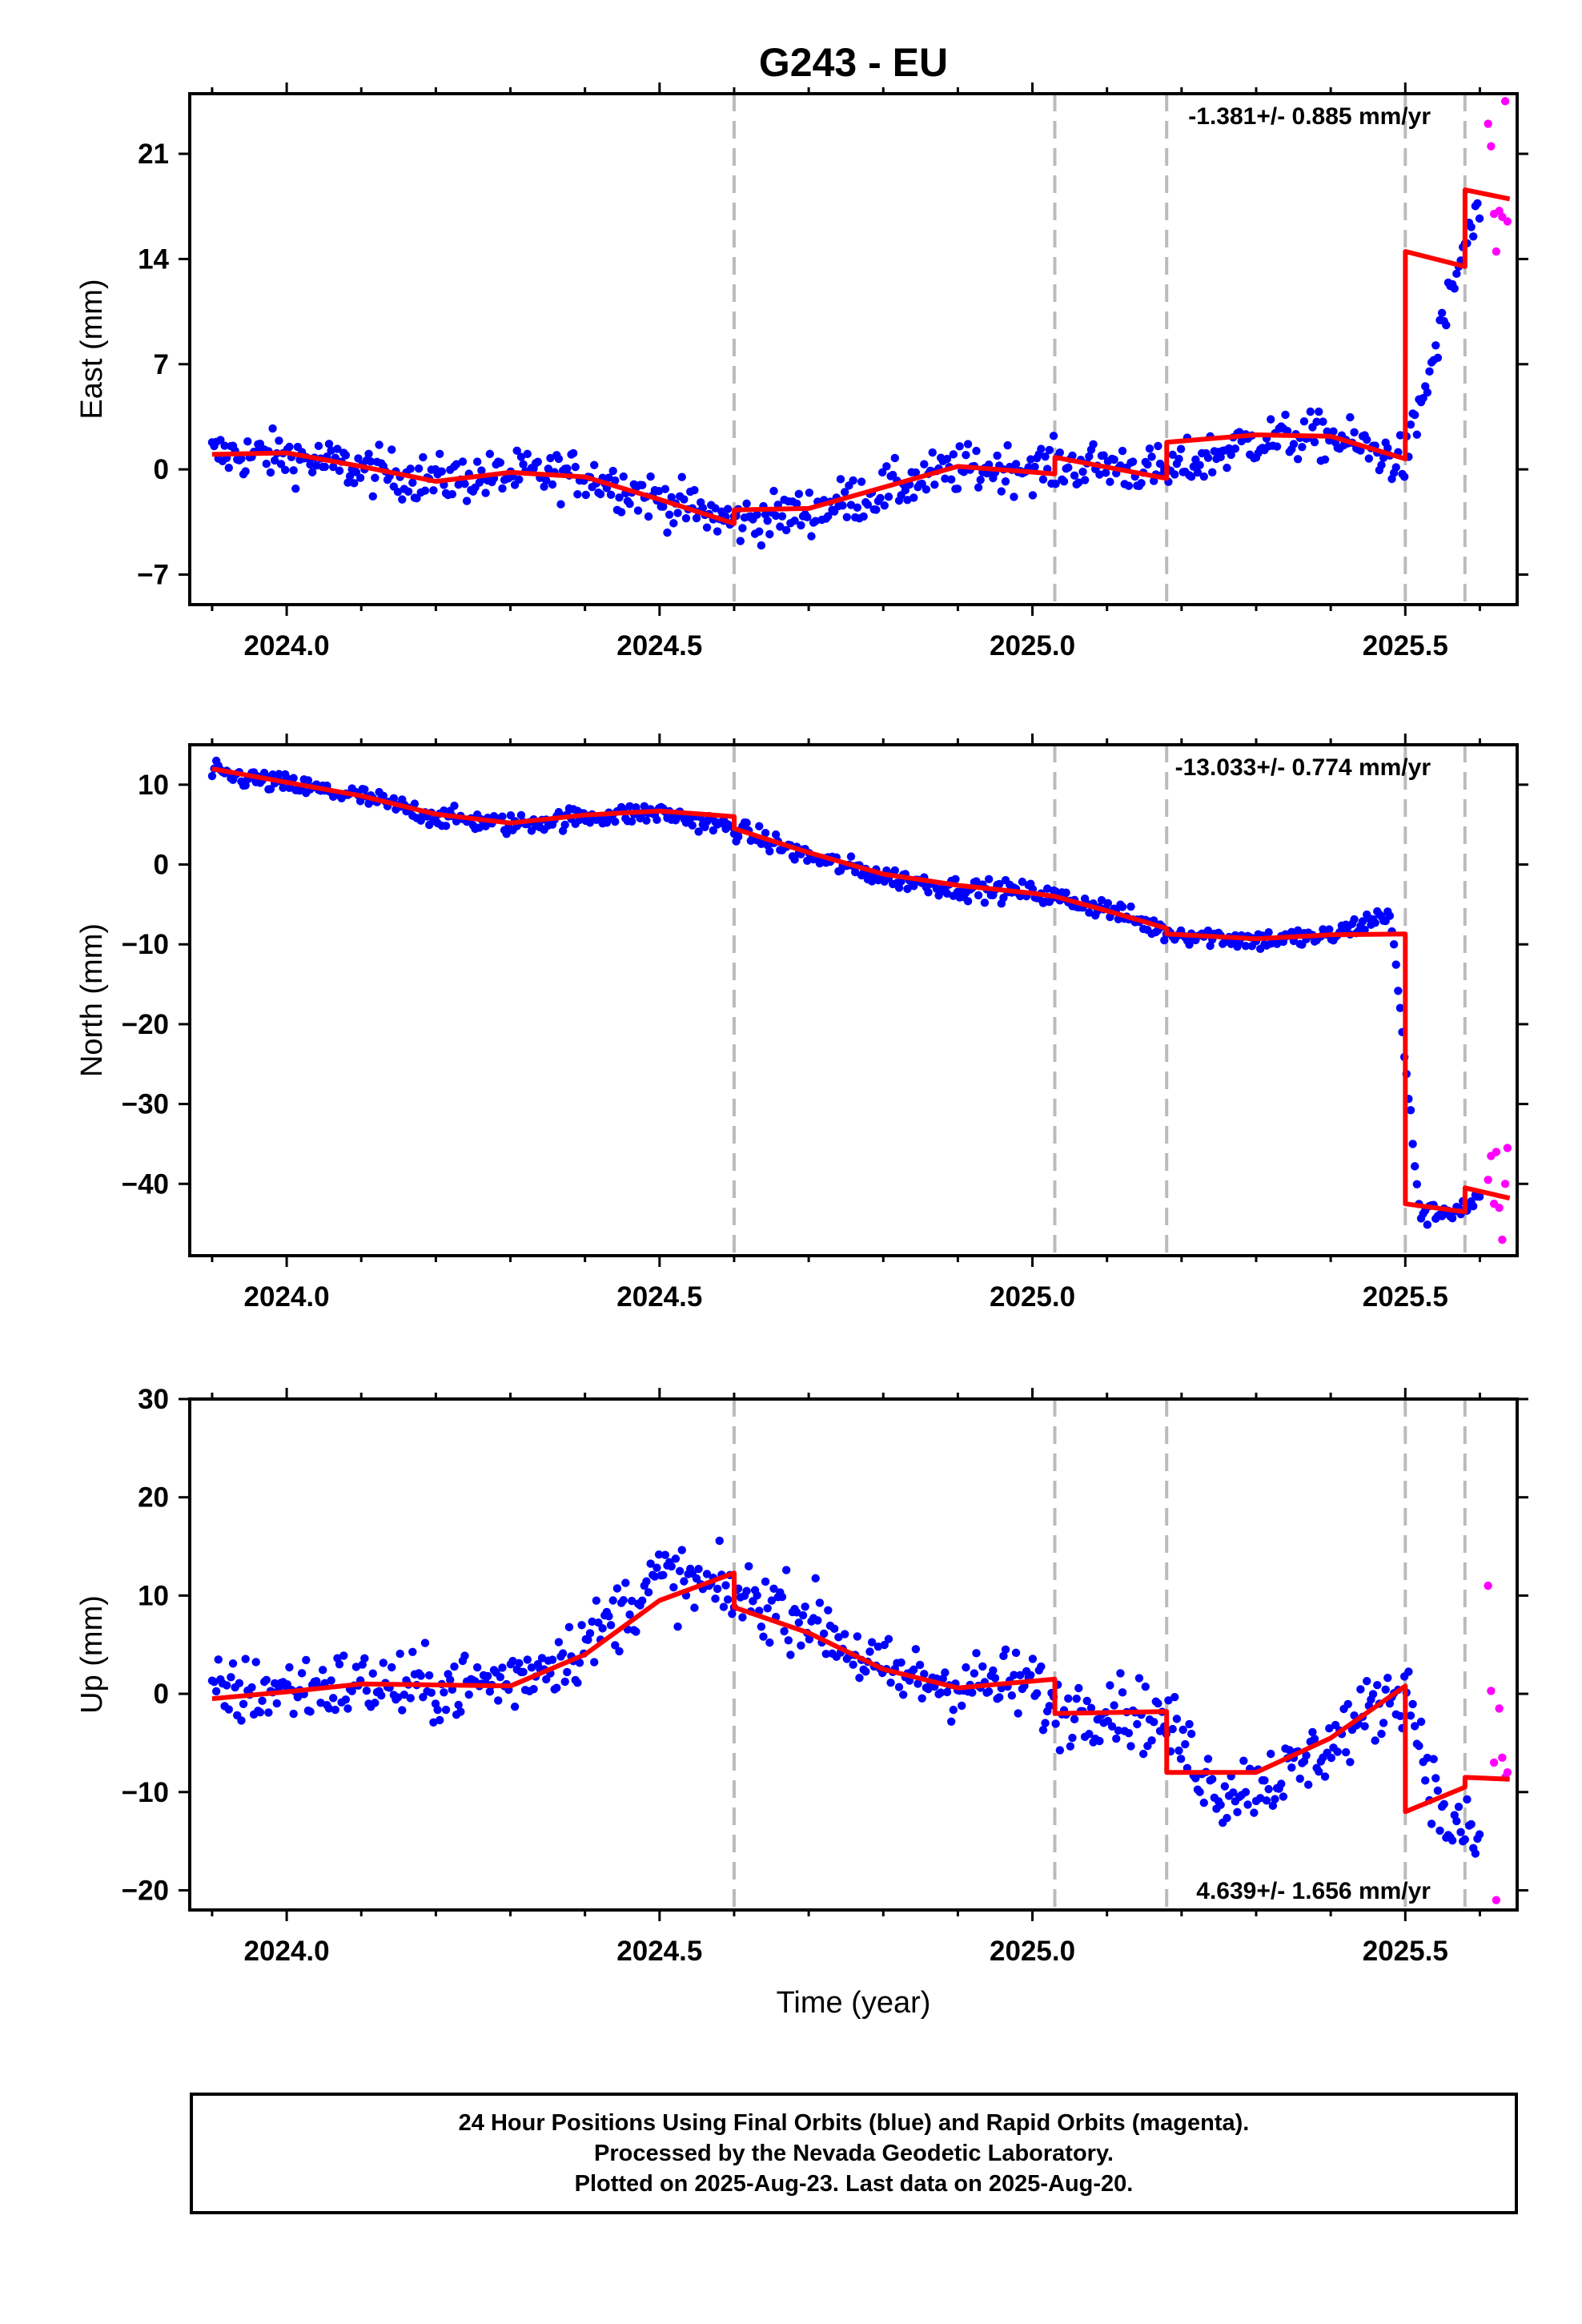 The image size is (1582, 2324). I want to click on model-line, so click(860, 1692).